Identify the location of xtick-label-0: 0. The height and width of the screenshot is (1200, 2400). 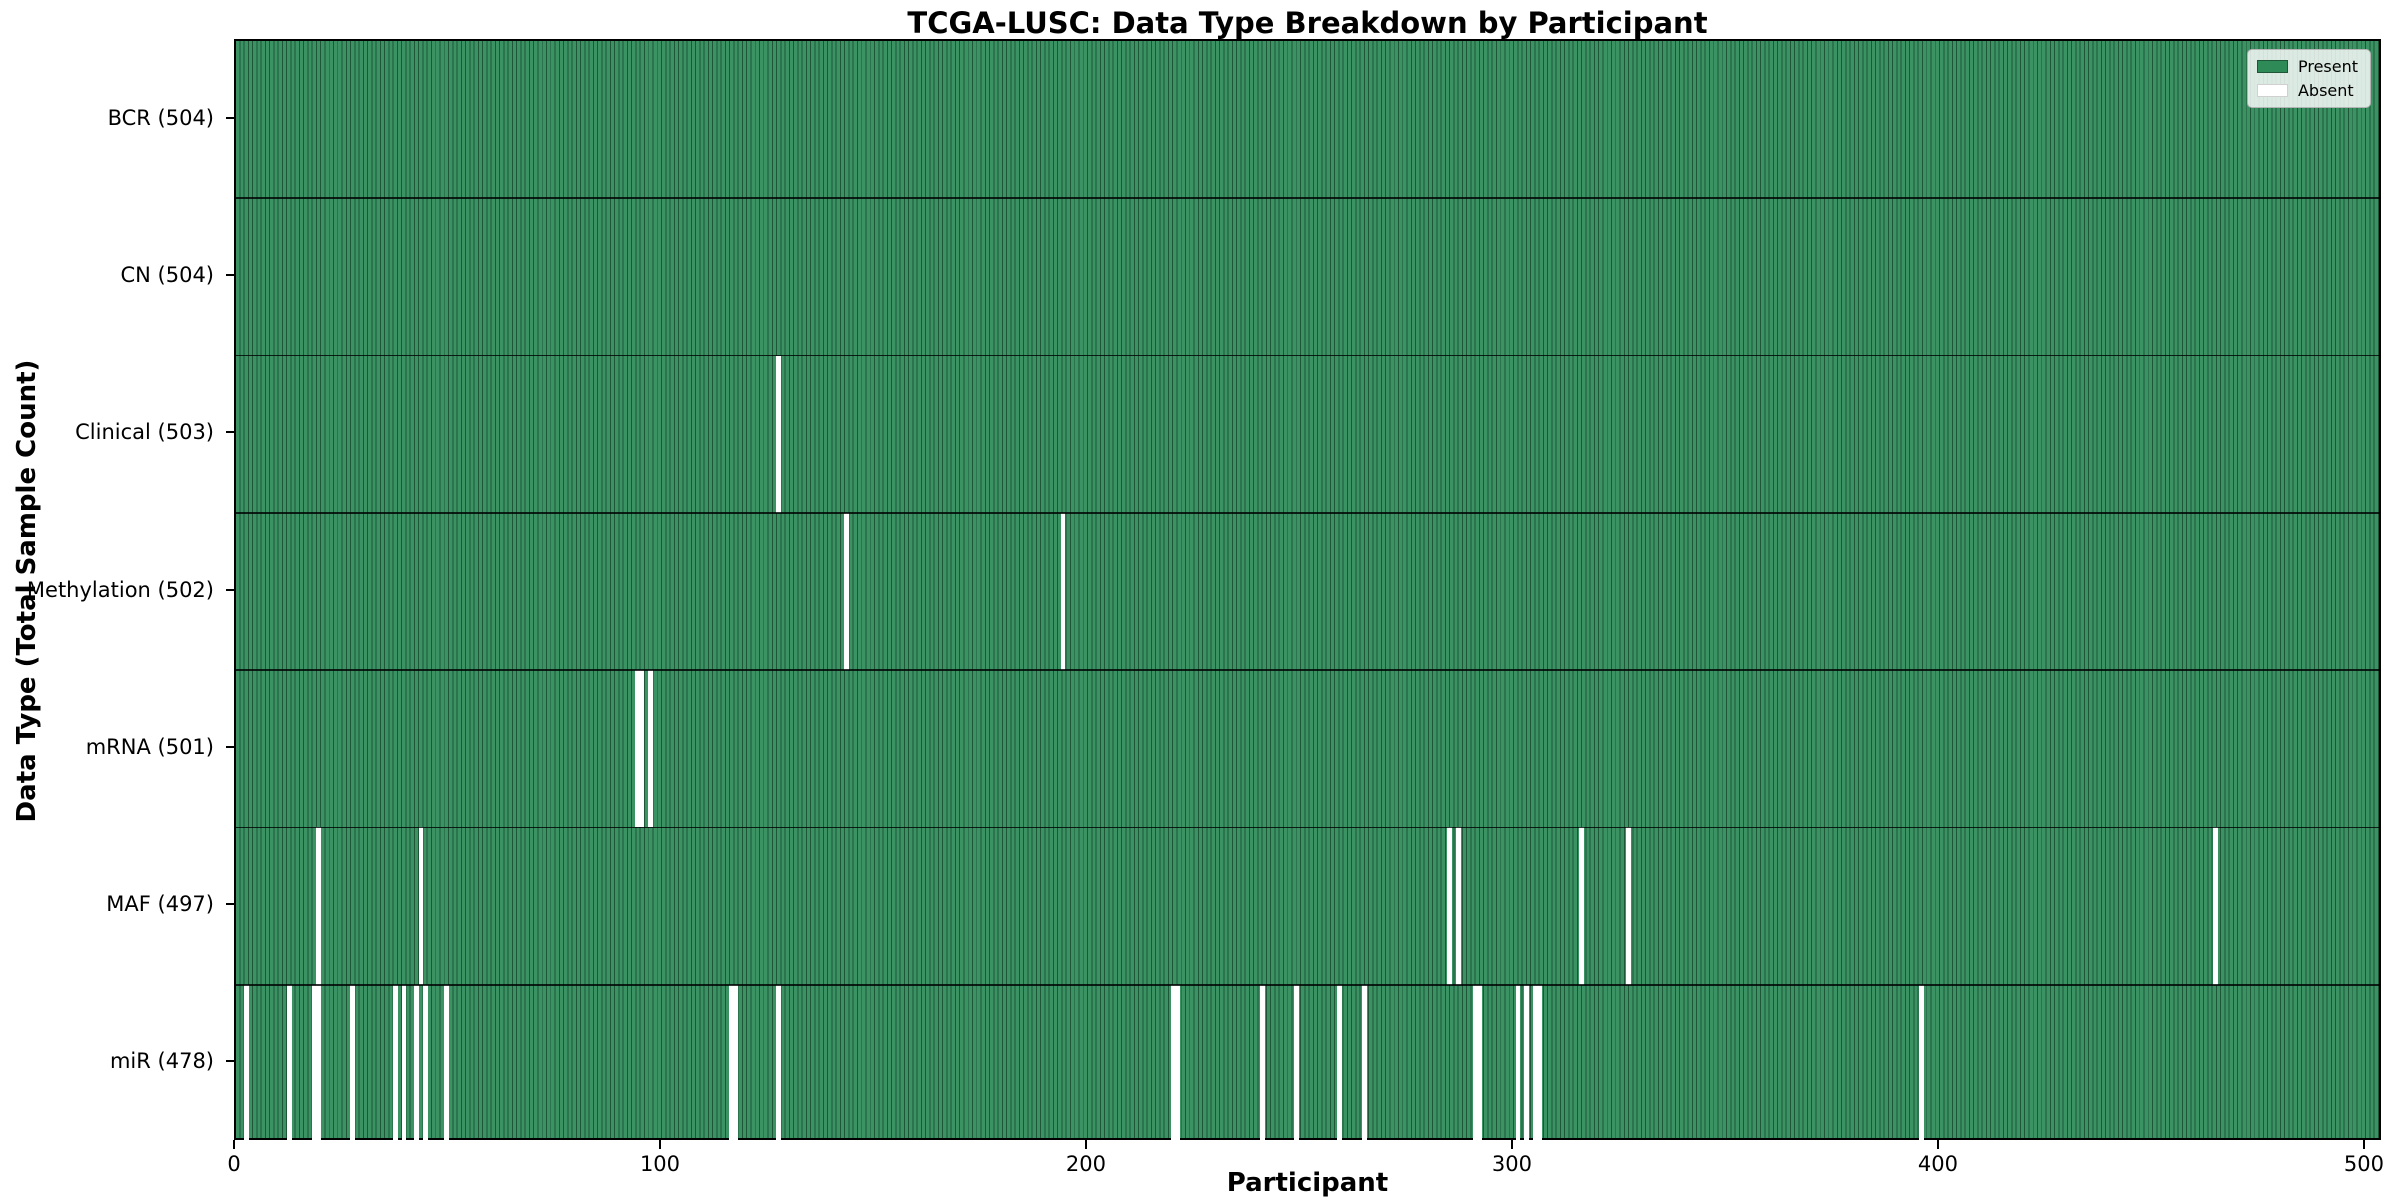
(234, 1164).